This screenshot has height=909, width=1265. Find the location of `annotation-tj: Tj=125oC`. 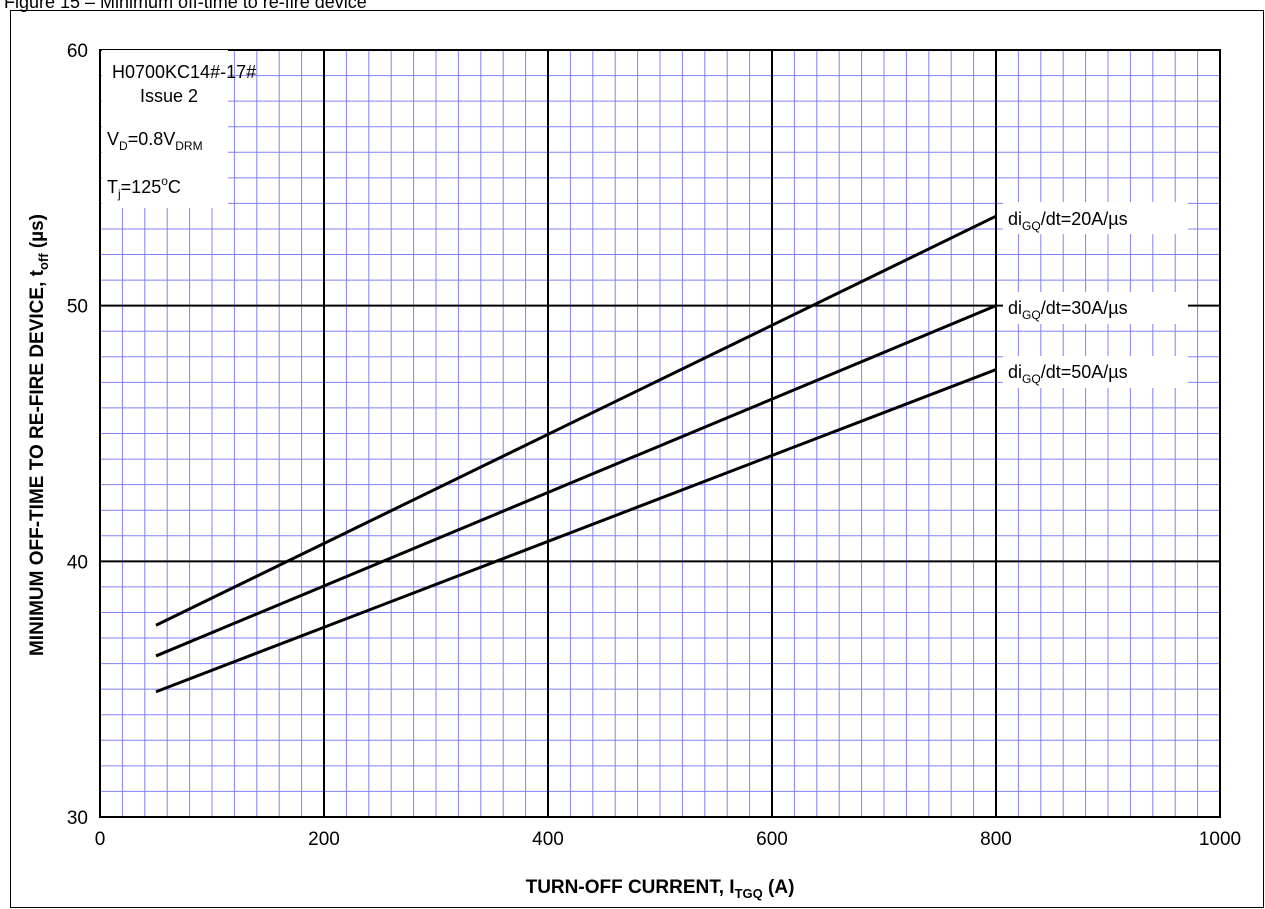

annotation-tj: Tj=125oC is located at coordinates (144, 187).